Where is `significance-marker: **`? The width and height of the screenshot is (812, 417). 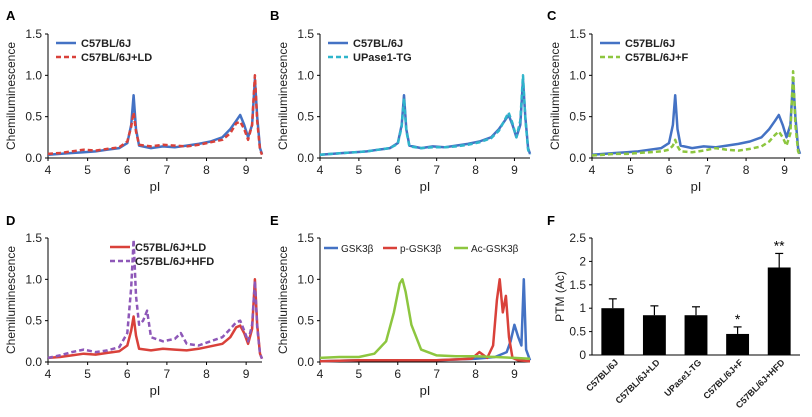 significance-marker: ** is located at coordinates (779, 245).